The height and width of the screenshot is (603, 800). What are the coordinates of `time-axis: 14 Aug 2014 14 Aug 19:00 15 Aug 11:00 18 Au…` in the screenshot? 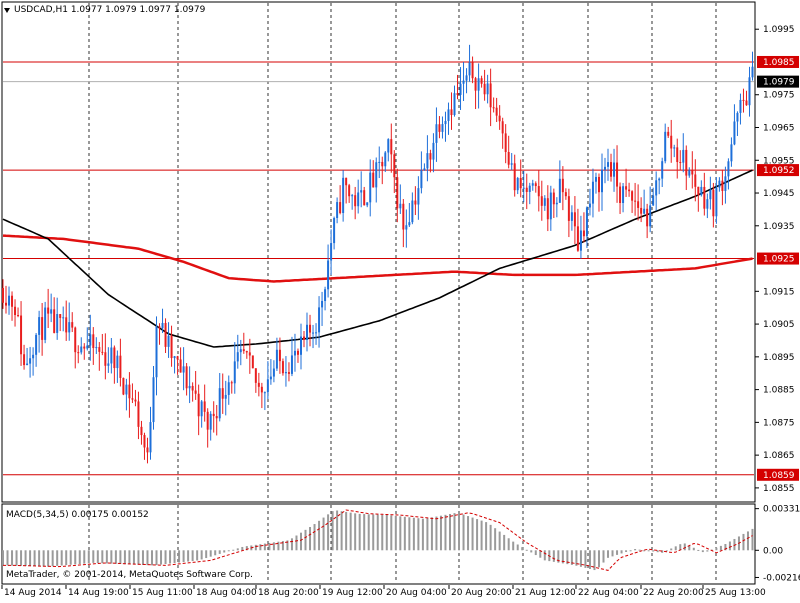 It's located at (383, 591).